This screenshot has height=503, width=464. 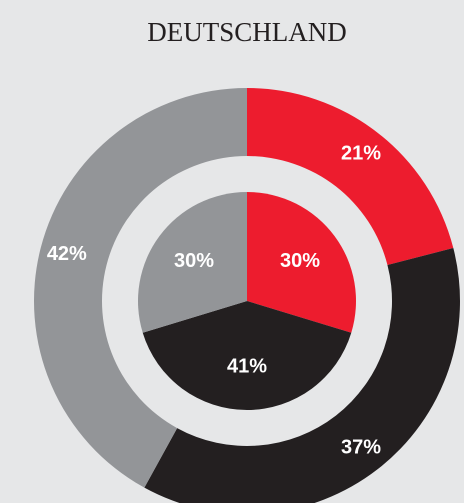 I want to click on value-label: 41%, so click(x=247, y=366).